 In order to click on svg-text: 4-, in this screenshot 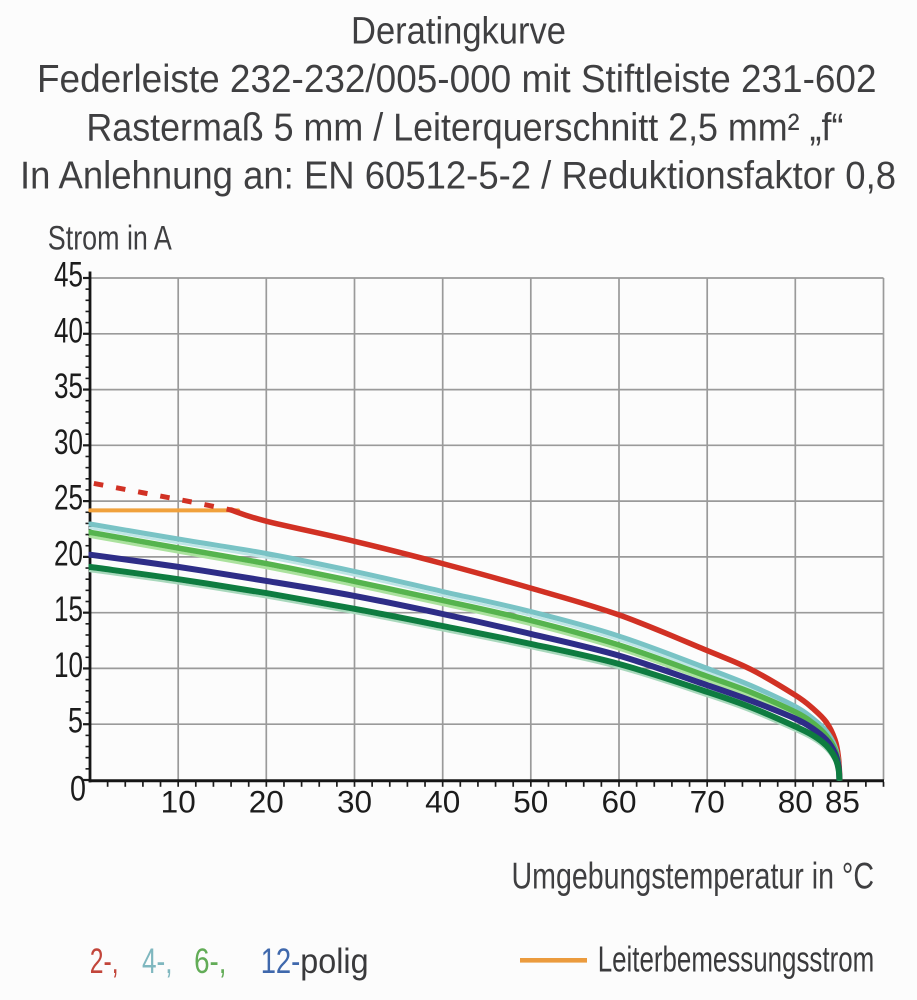, I will do `click(157, 961)`.